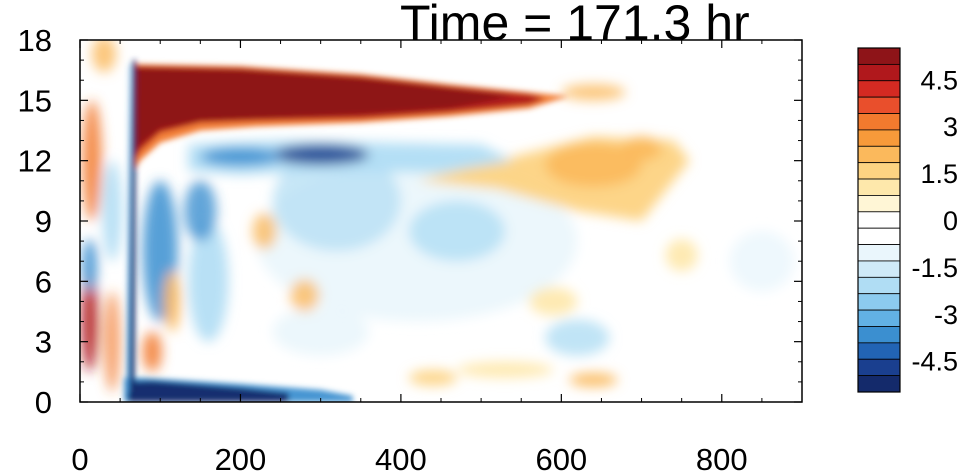 The height and width of the screenshot is (473, 965). I want to click on x-tick-labels: 0 200 400 600 800, so click(409, 457).